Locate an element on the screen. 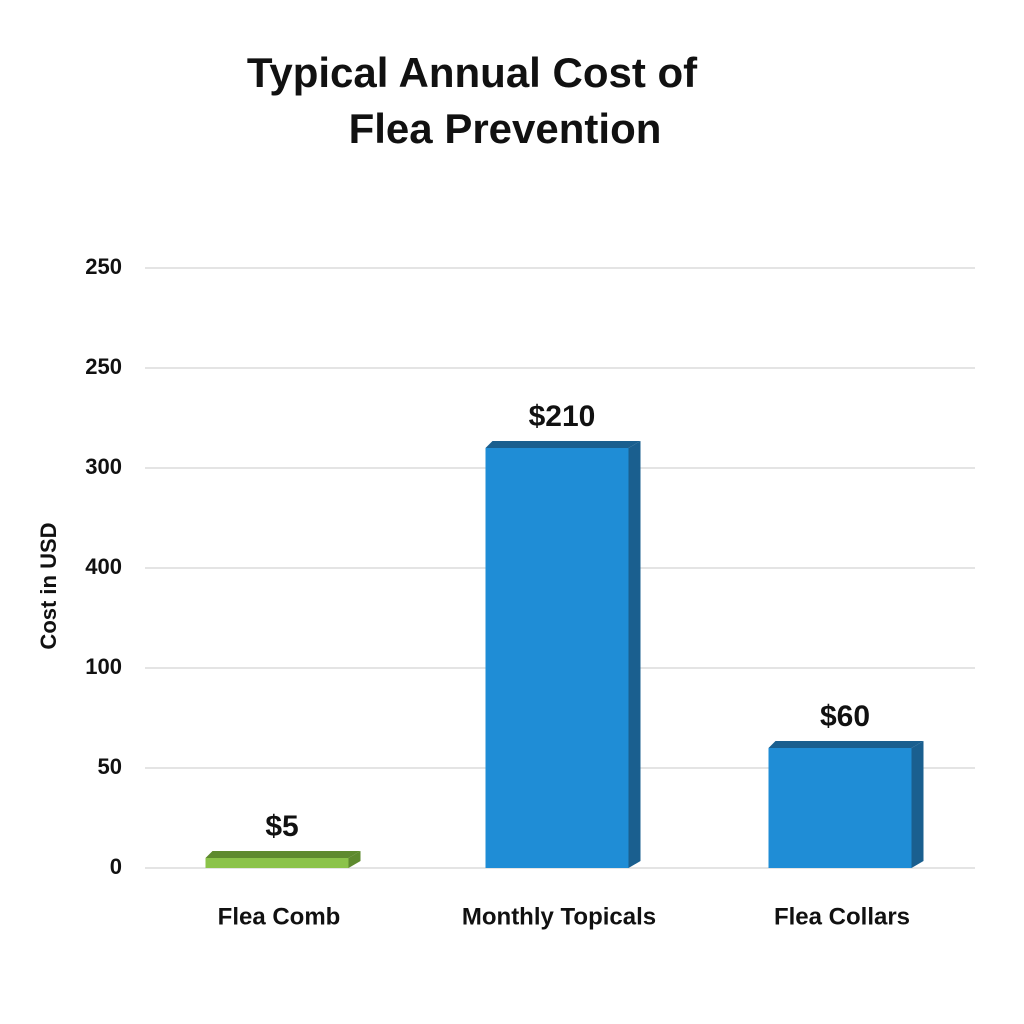 Image resolution: width=1024 pixels, height=1024 pixels. y-tick-label: 100 is located at coordinates (103, 666).